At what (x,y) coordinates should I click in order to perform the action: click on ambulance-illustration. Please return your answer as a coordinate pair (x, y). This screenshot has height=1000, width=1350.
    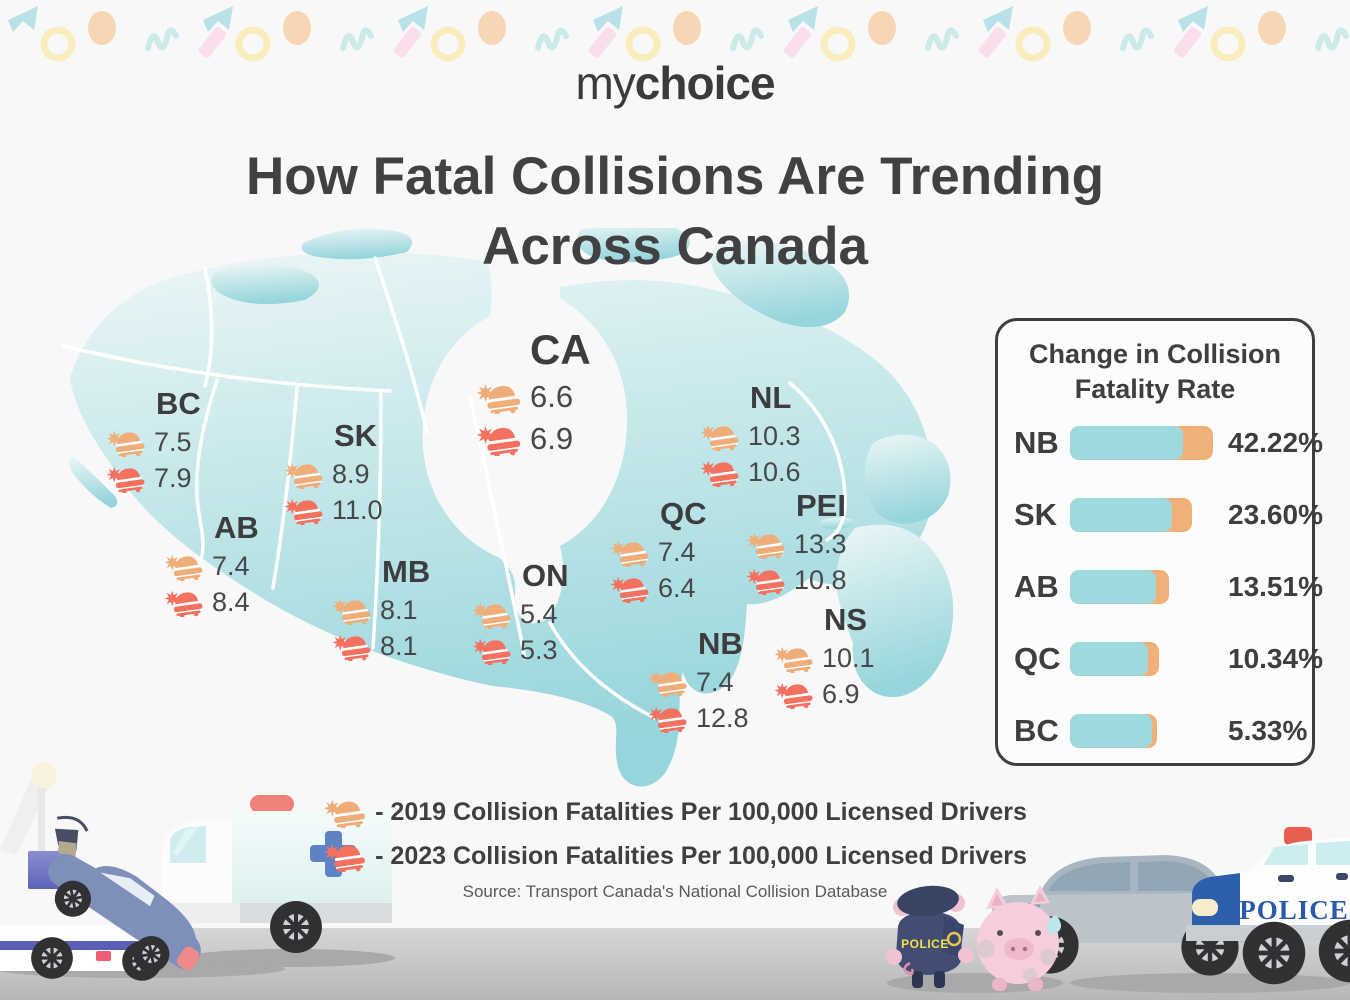
    Looking at the image, I should click on (277, 874).